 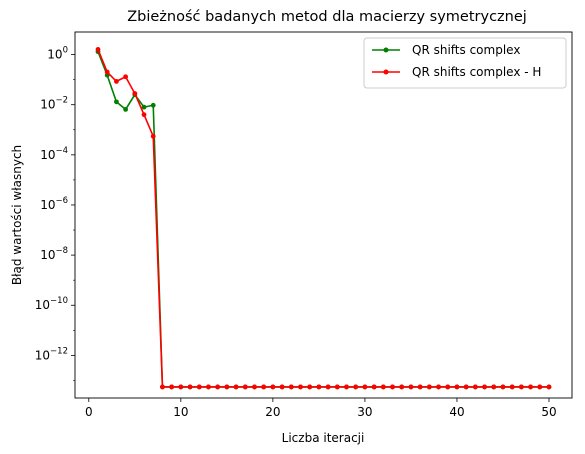 I want to click on x-tick-label: 30, so click(x=364, y=412).